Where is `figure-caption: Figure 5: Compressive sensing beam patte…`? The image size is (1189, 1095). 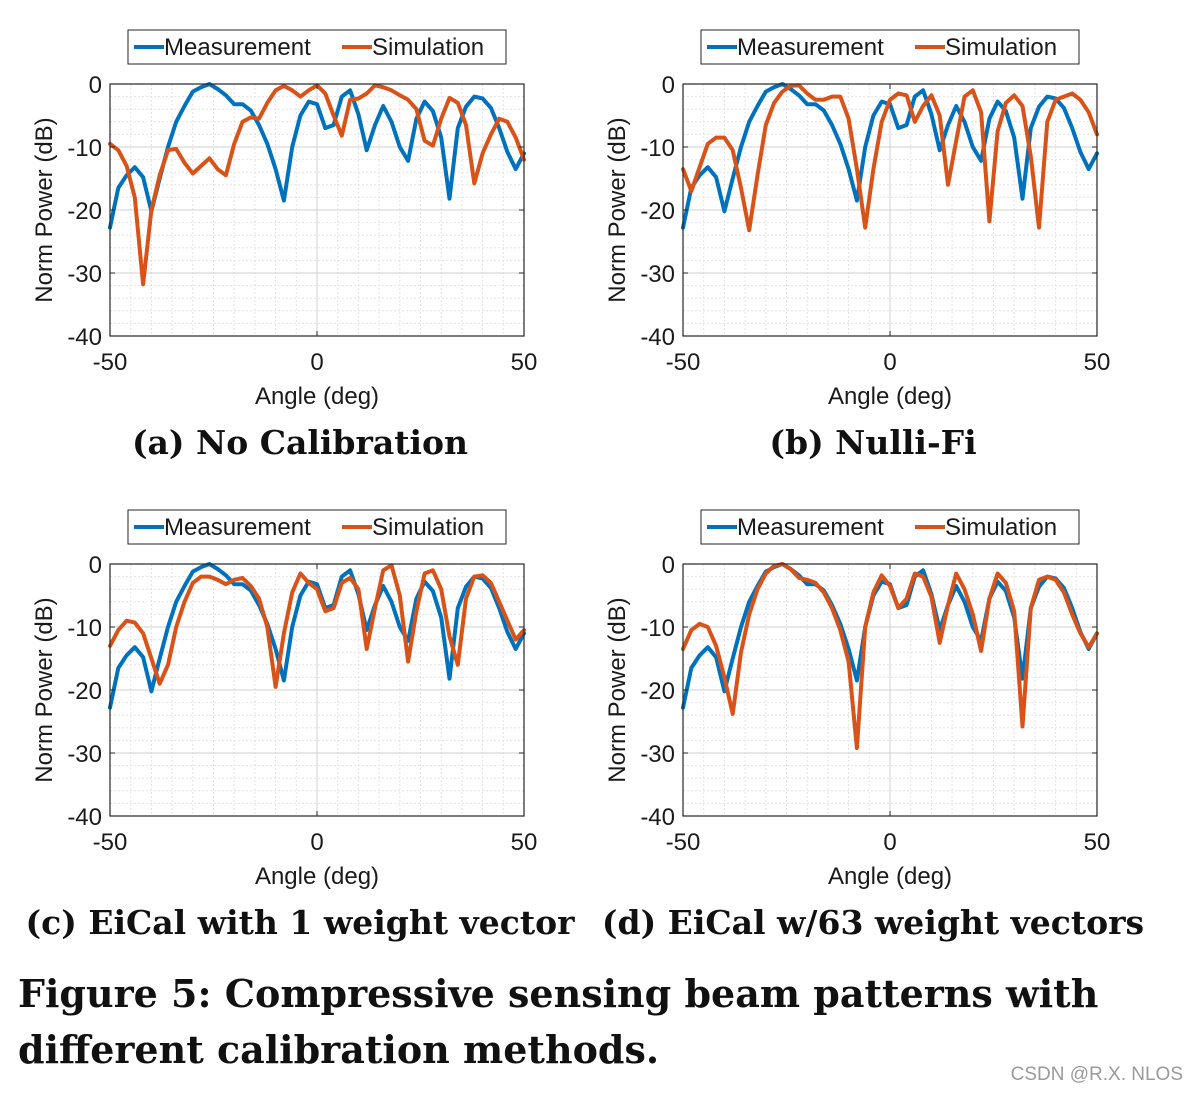
figure-caption: Figure 5: Compressive sensing beam patte… is located at coordinates (558, 1021).